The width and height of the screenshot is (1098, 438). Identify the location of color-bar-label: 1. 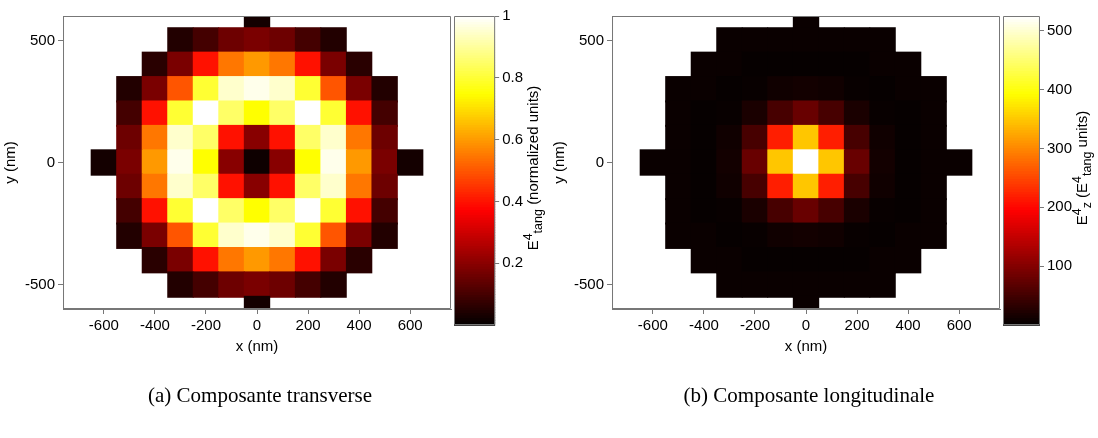
(506, 15).